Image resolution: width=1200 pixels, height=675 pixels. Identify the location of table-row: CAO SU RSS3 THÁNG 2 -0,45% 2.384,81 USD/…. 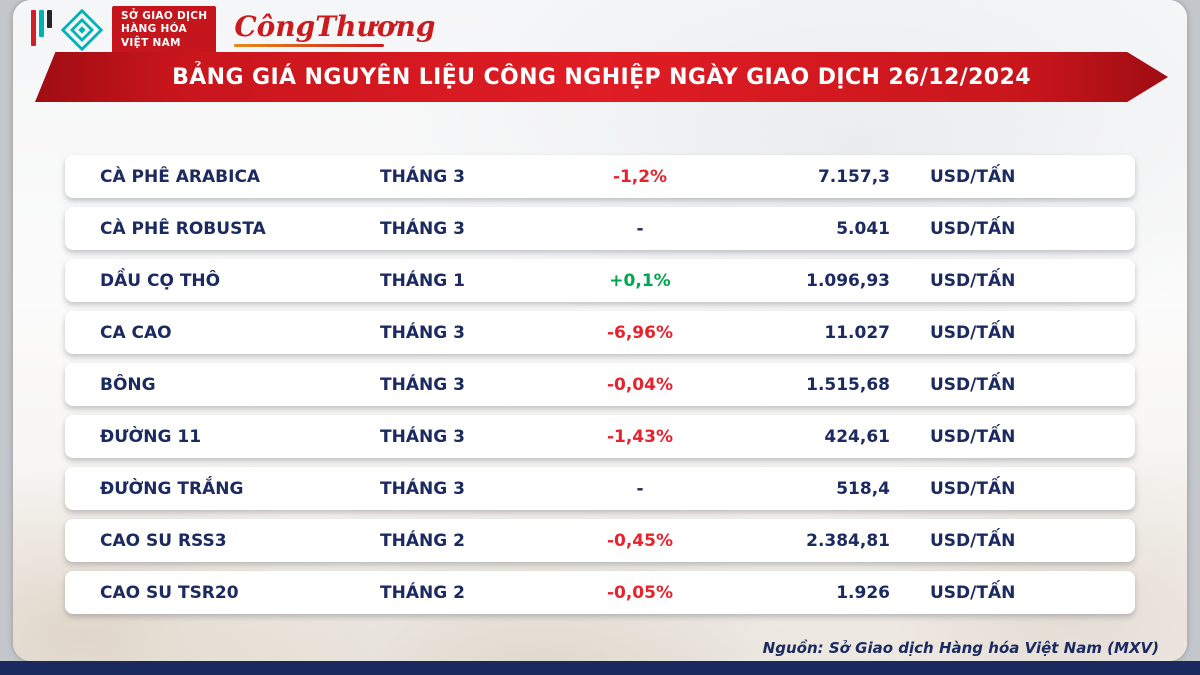
(600, 540).